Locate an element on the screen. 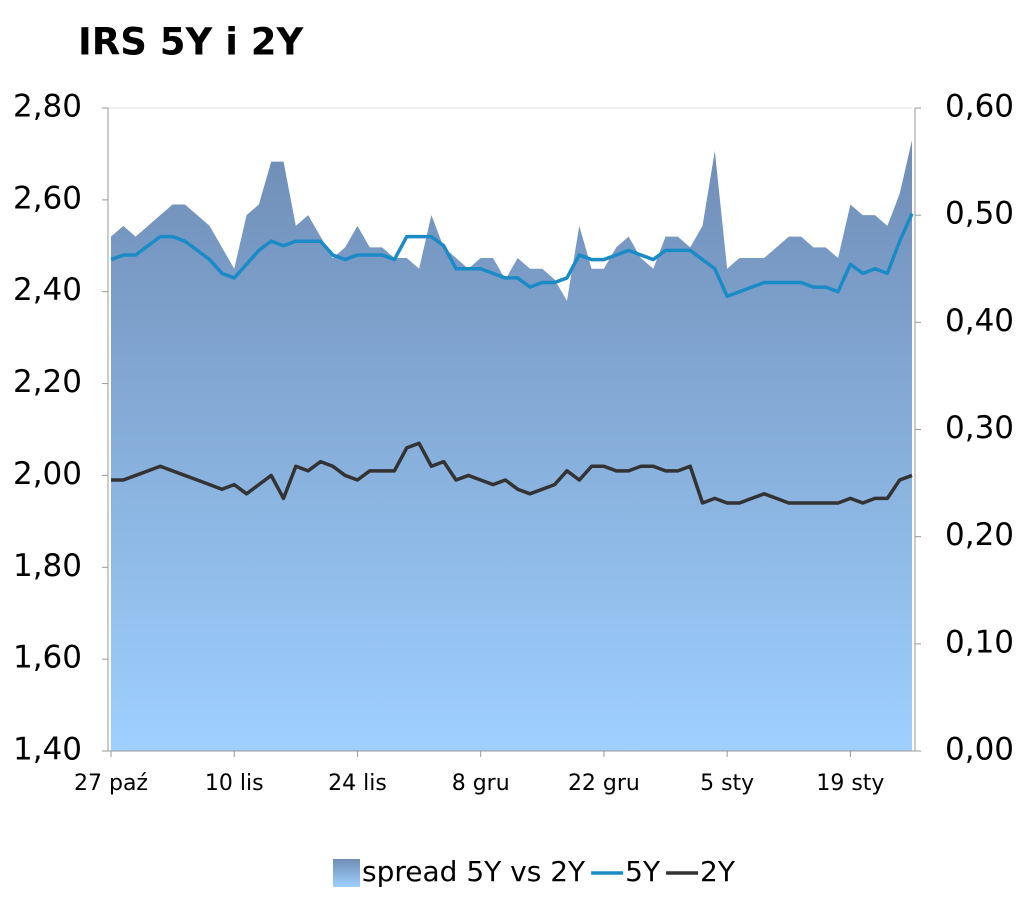  y-tick-label: 2,80 is located at coordinates (47, 107).